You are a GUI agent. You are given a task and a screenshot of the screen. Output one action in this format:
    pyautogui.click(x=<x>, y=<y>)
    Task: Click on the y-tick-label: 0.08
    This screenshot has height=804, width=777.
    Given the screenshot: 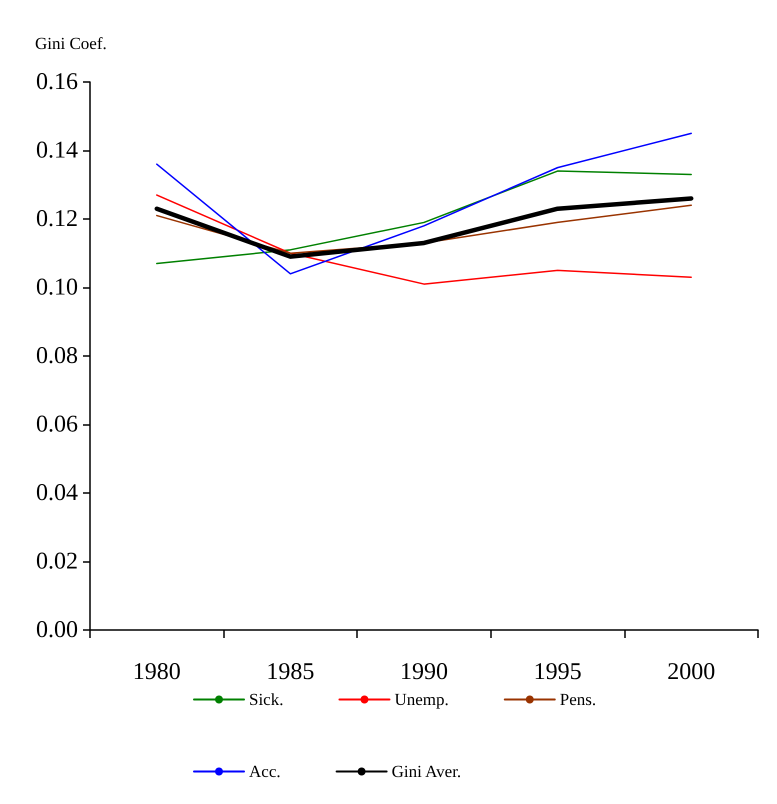 What is the action you would take?
    pyautogui.click(x=57, y=356)
    